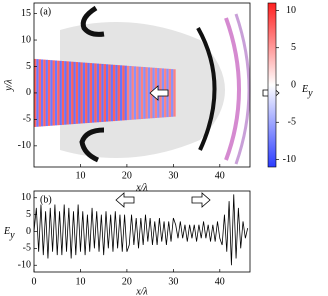  What do you see at coordinates (291, 10) in the screenshot?
I see `colorbar-tick-label: 10` at bounding box center [291, 10].